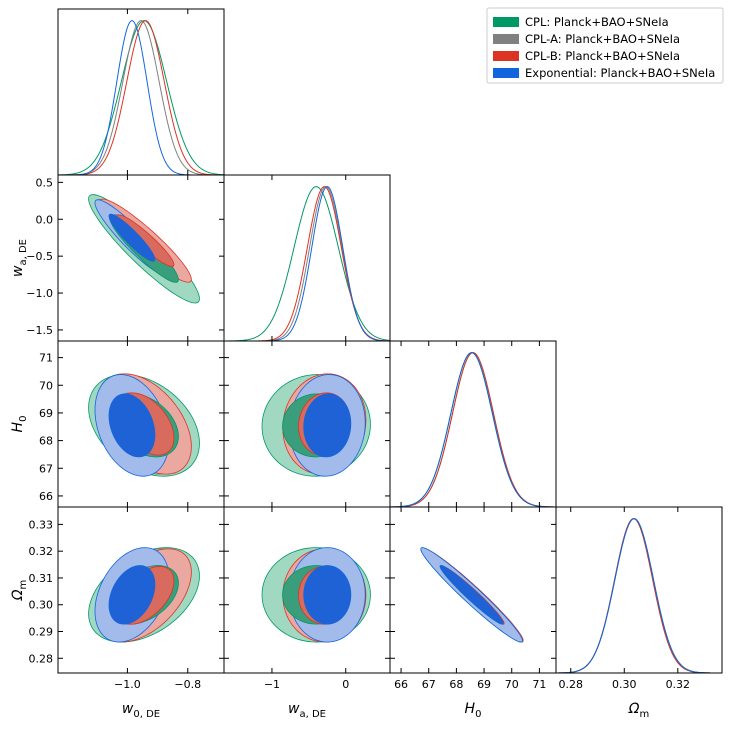 This screenshot has width=731, height=731. I want to click on legend-box, so click(605, 45).